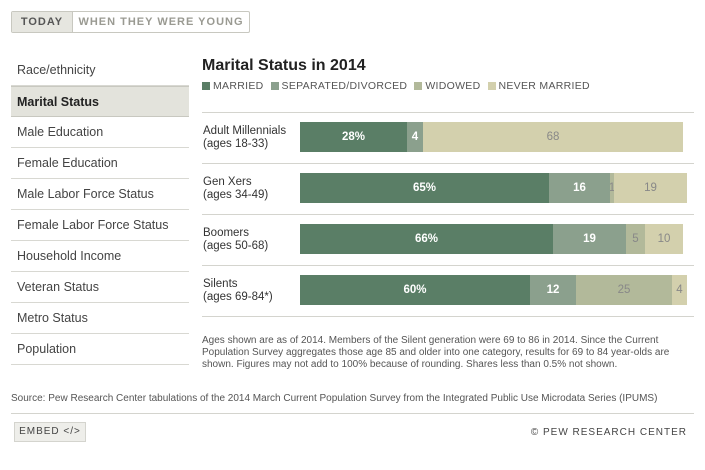 The height and width of the screenshot is (470, 705). I want to click on sidebar-item-marital-status: Marital Status, so click(100, 101).